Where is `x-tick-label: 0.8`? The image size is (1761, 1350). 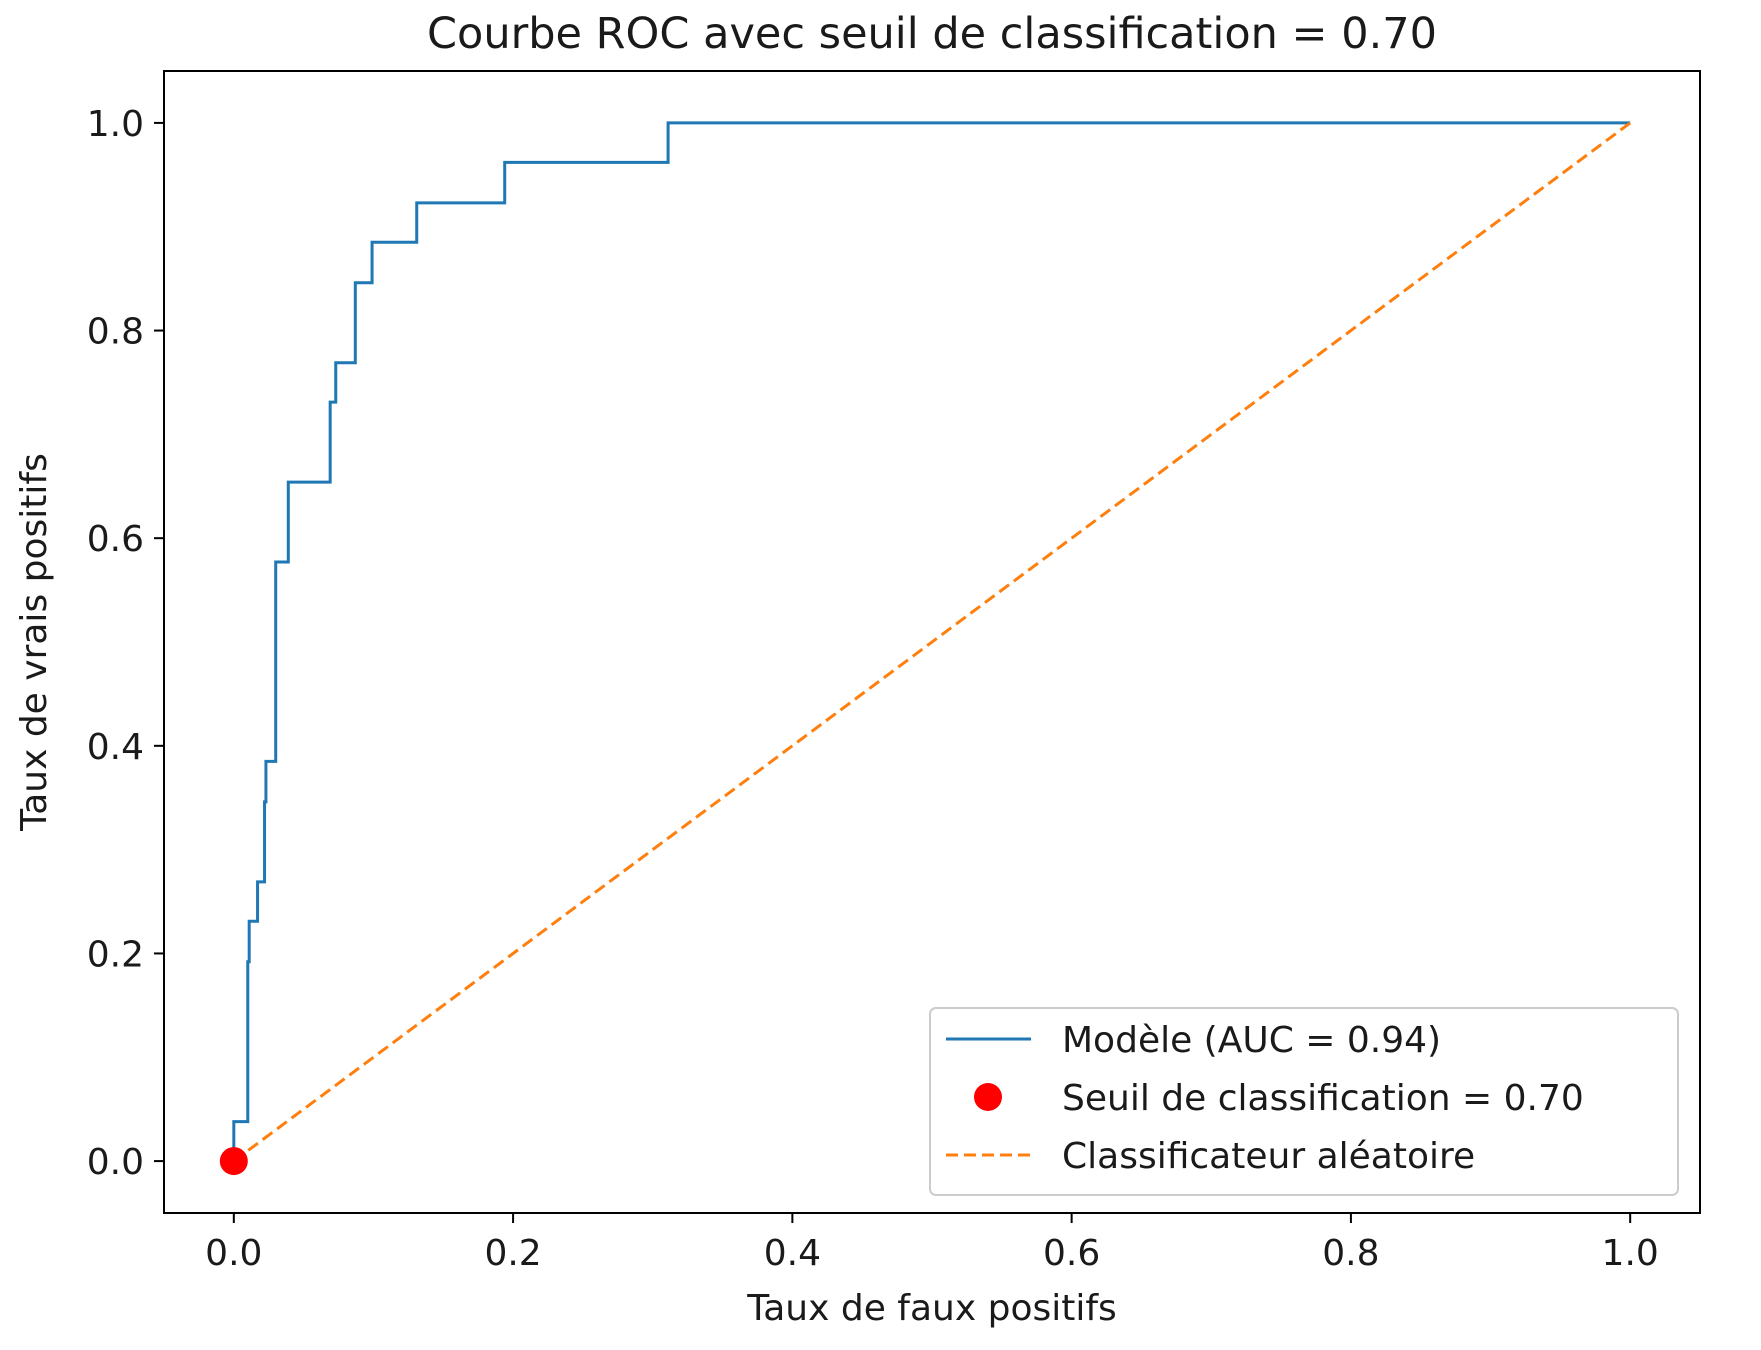 x-tick-label: 0.8 is located at coordinates (1350, 1253).